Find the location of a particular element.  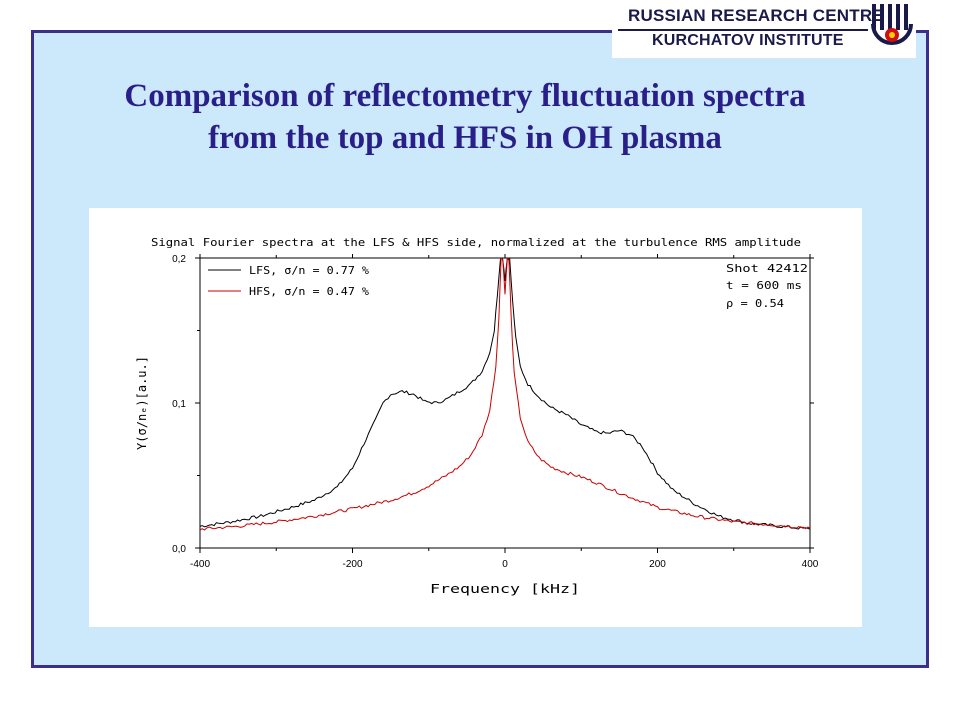

logo-line2: KURCHATOV INSTITUTE is located at coordinates (748, 40).